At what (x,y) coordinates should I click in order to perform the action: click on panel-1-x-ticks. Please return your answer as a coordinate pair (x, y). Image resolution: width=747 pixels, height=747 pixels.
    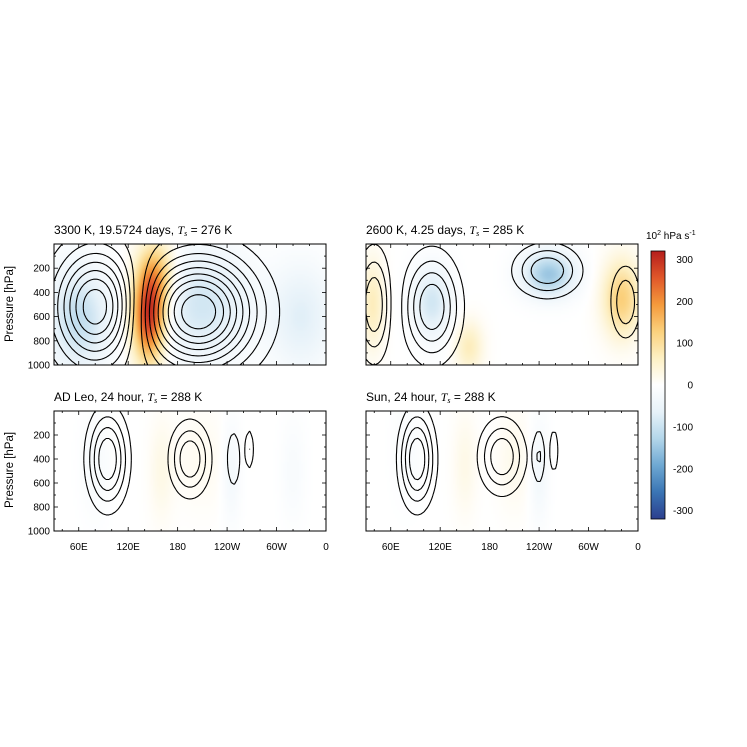
    Looking at the image, I should click on (194, 304).